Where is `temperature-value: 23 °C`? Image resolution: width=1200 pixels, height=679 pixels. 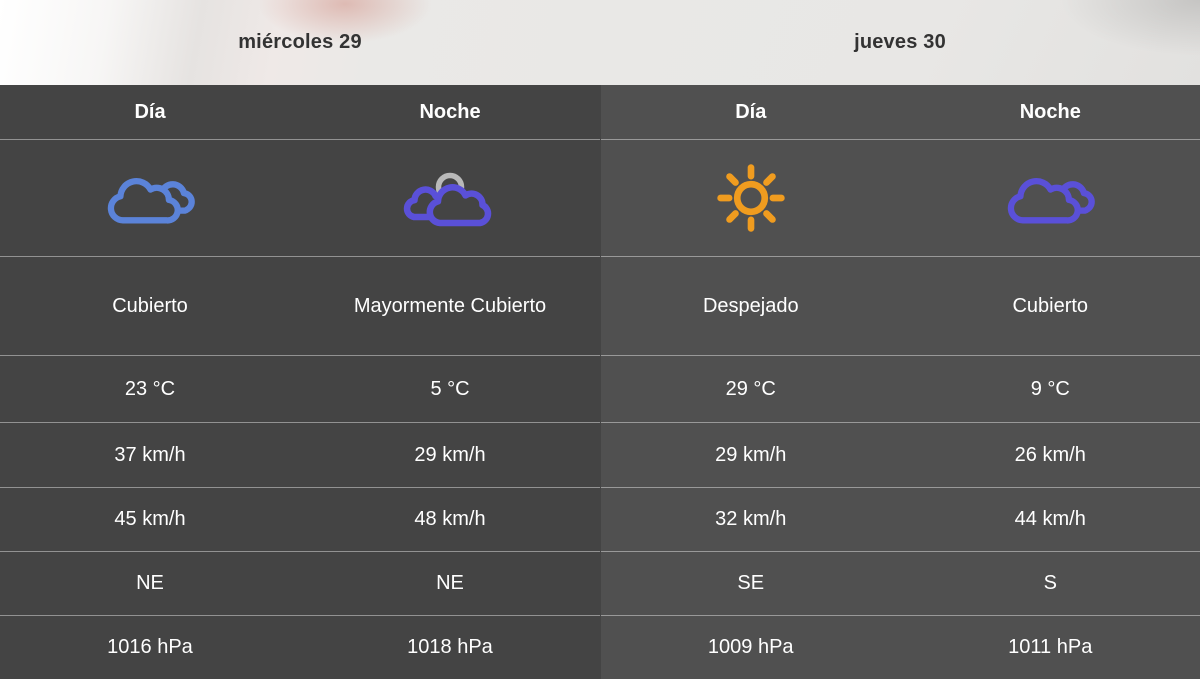
temperature-value: 23 °C is located at coordinates (150, 388).